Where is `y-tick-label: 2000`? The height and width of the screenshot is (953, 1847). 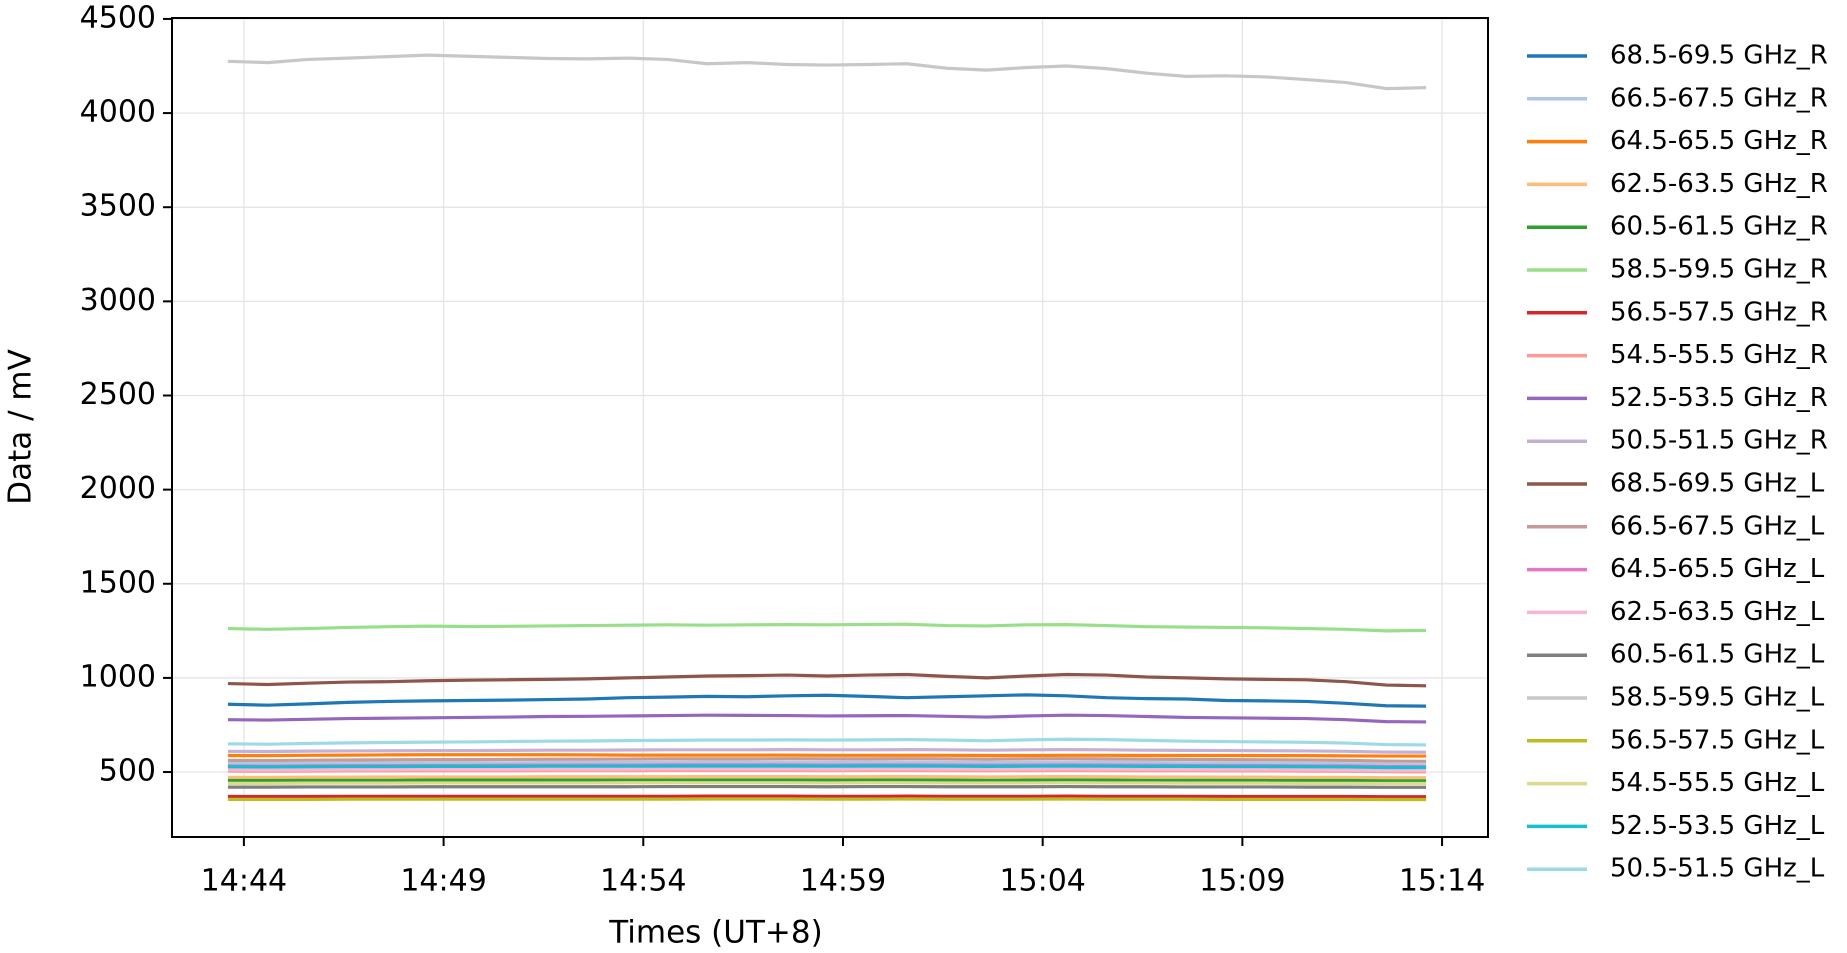 y-tick-label: 2000 is located at coordinates (118, 488).